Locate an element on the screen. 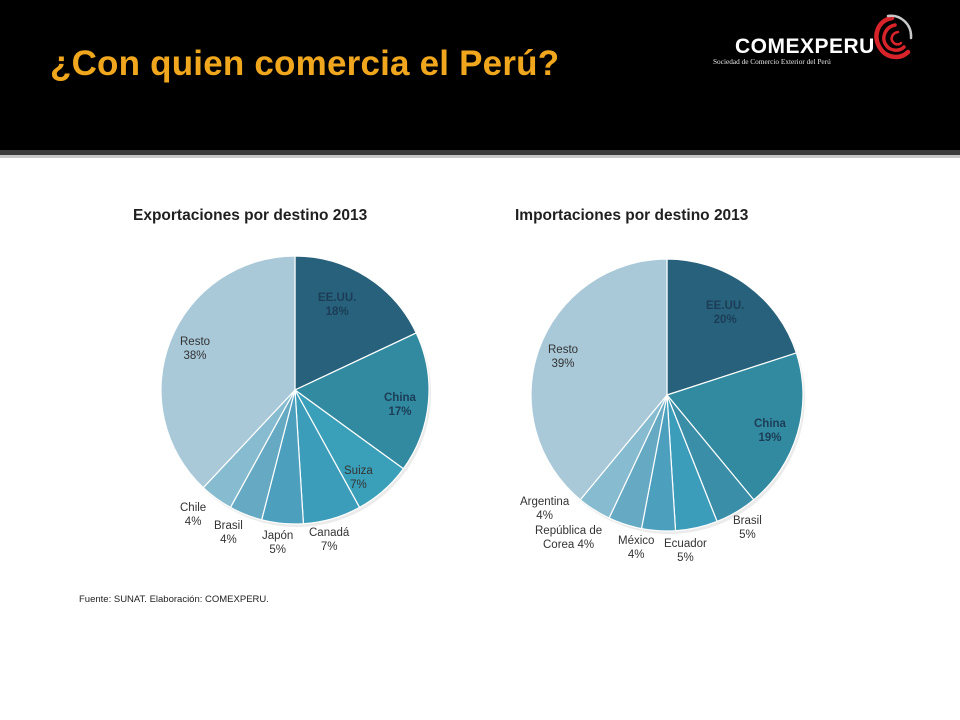  imports-slice-resto is located at coordinates (599, 379).